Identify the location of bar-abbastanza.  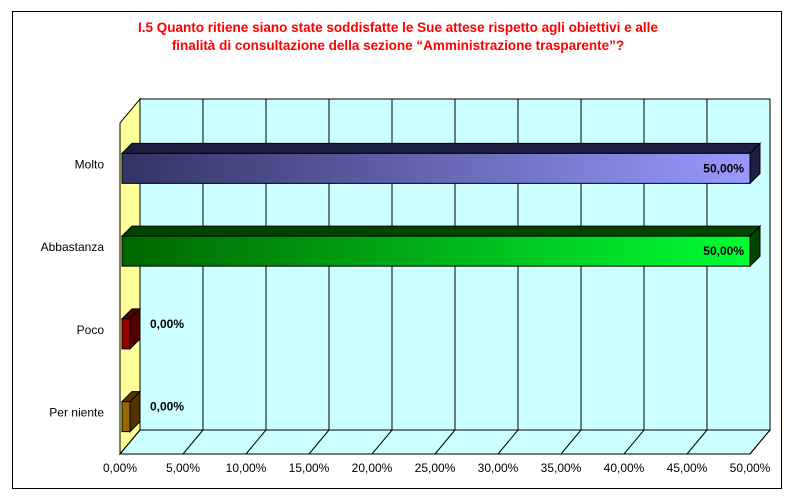
(441, 246).